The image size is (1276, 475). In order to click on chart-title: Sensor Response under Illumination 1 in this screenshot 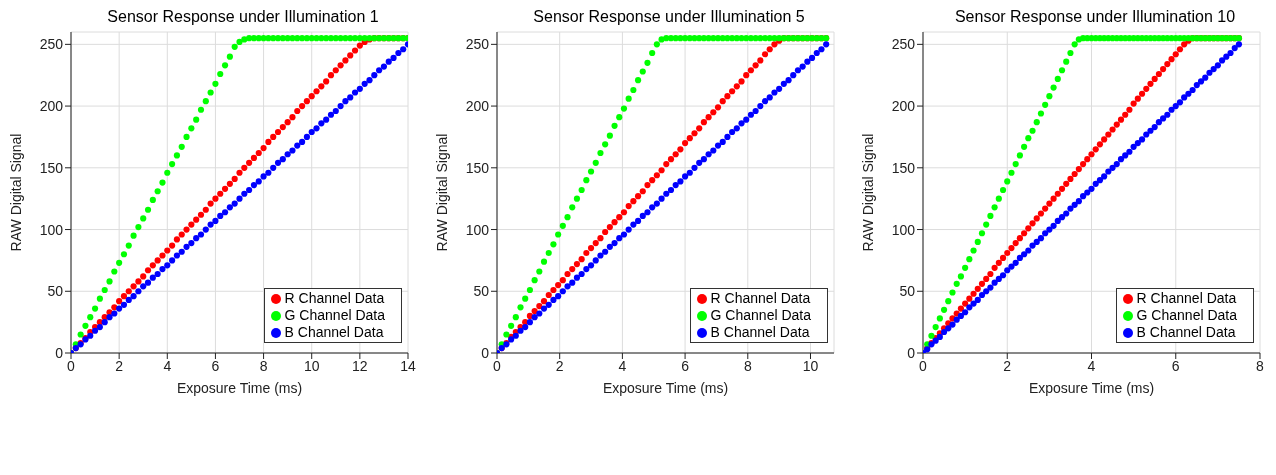, I will do `click(243, 17)`.